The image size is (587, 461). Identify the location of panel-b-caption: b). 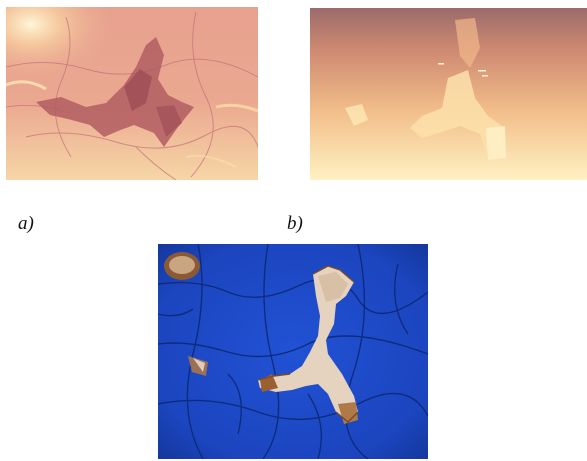
(295, 223).